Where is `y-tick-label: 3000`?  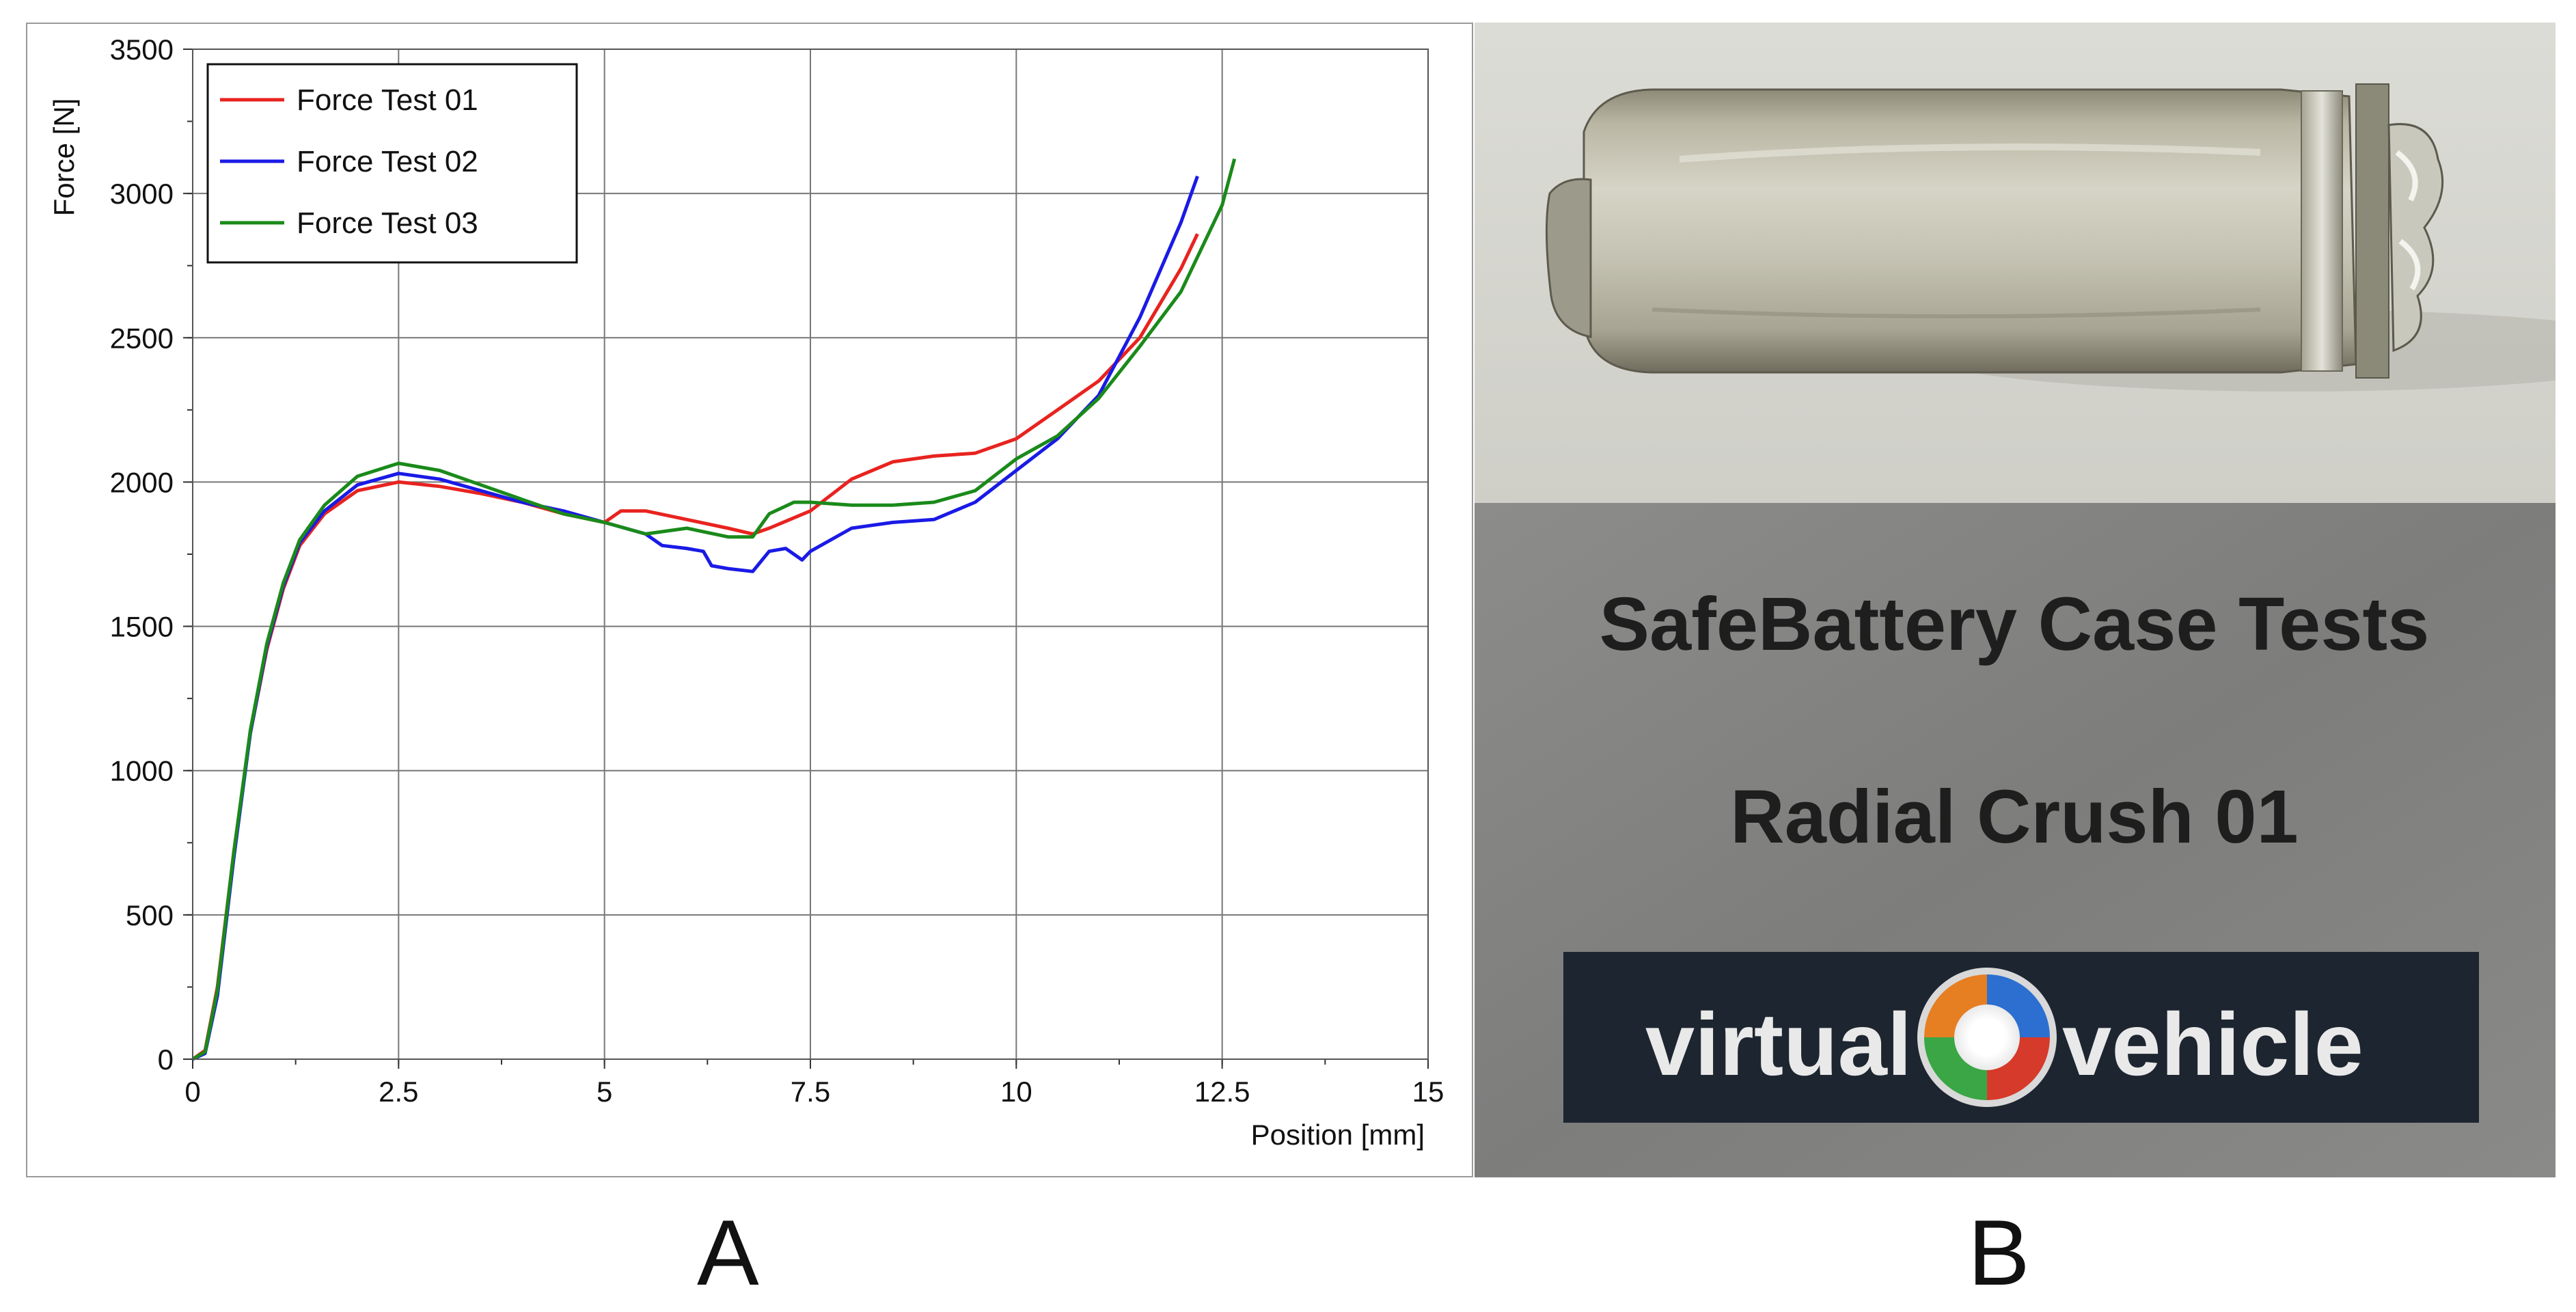
y-tick-label: 3000 is located at coordinates (142, 194).